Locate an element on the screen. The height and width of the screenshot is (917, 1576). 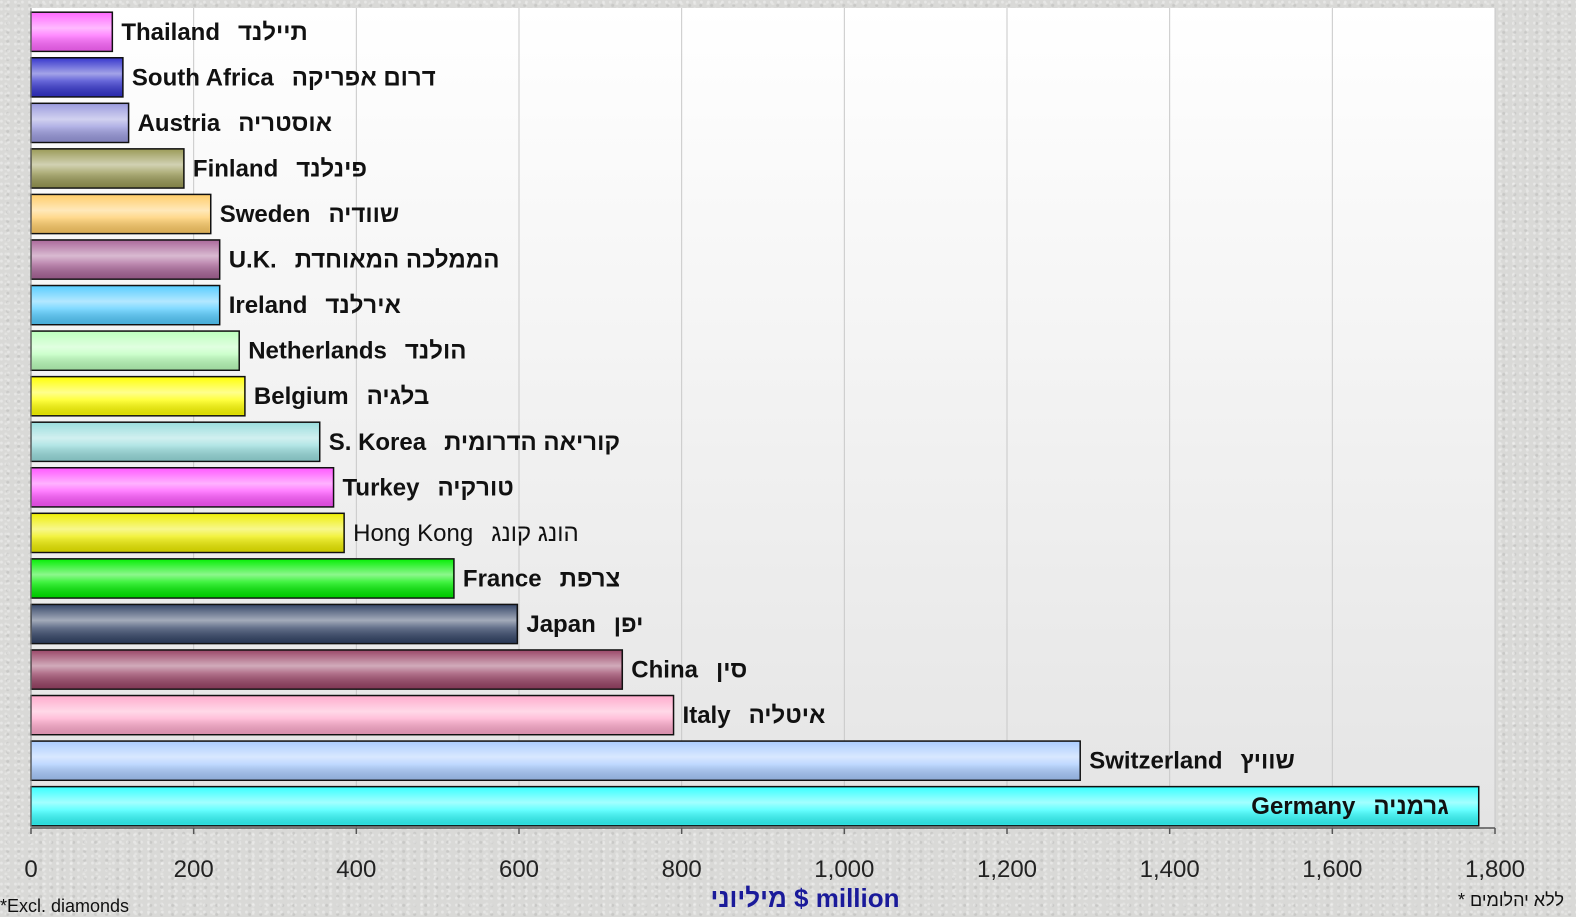
bar-label: Austria אוסטריה is located at coordinates (235, 123).